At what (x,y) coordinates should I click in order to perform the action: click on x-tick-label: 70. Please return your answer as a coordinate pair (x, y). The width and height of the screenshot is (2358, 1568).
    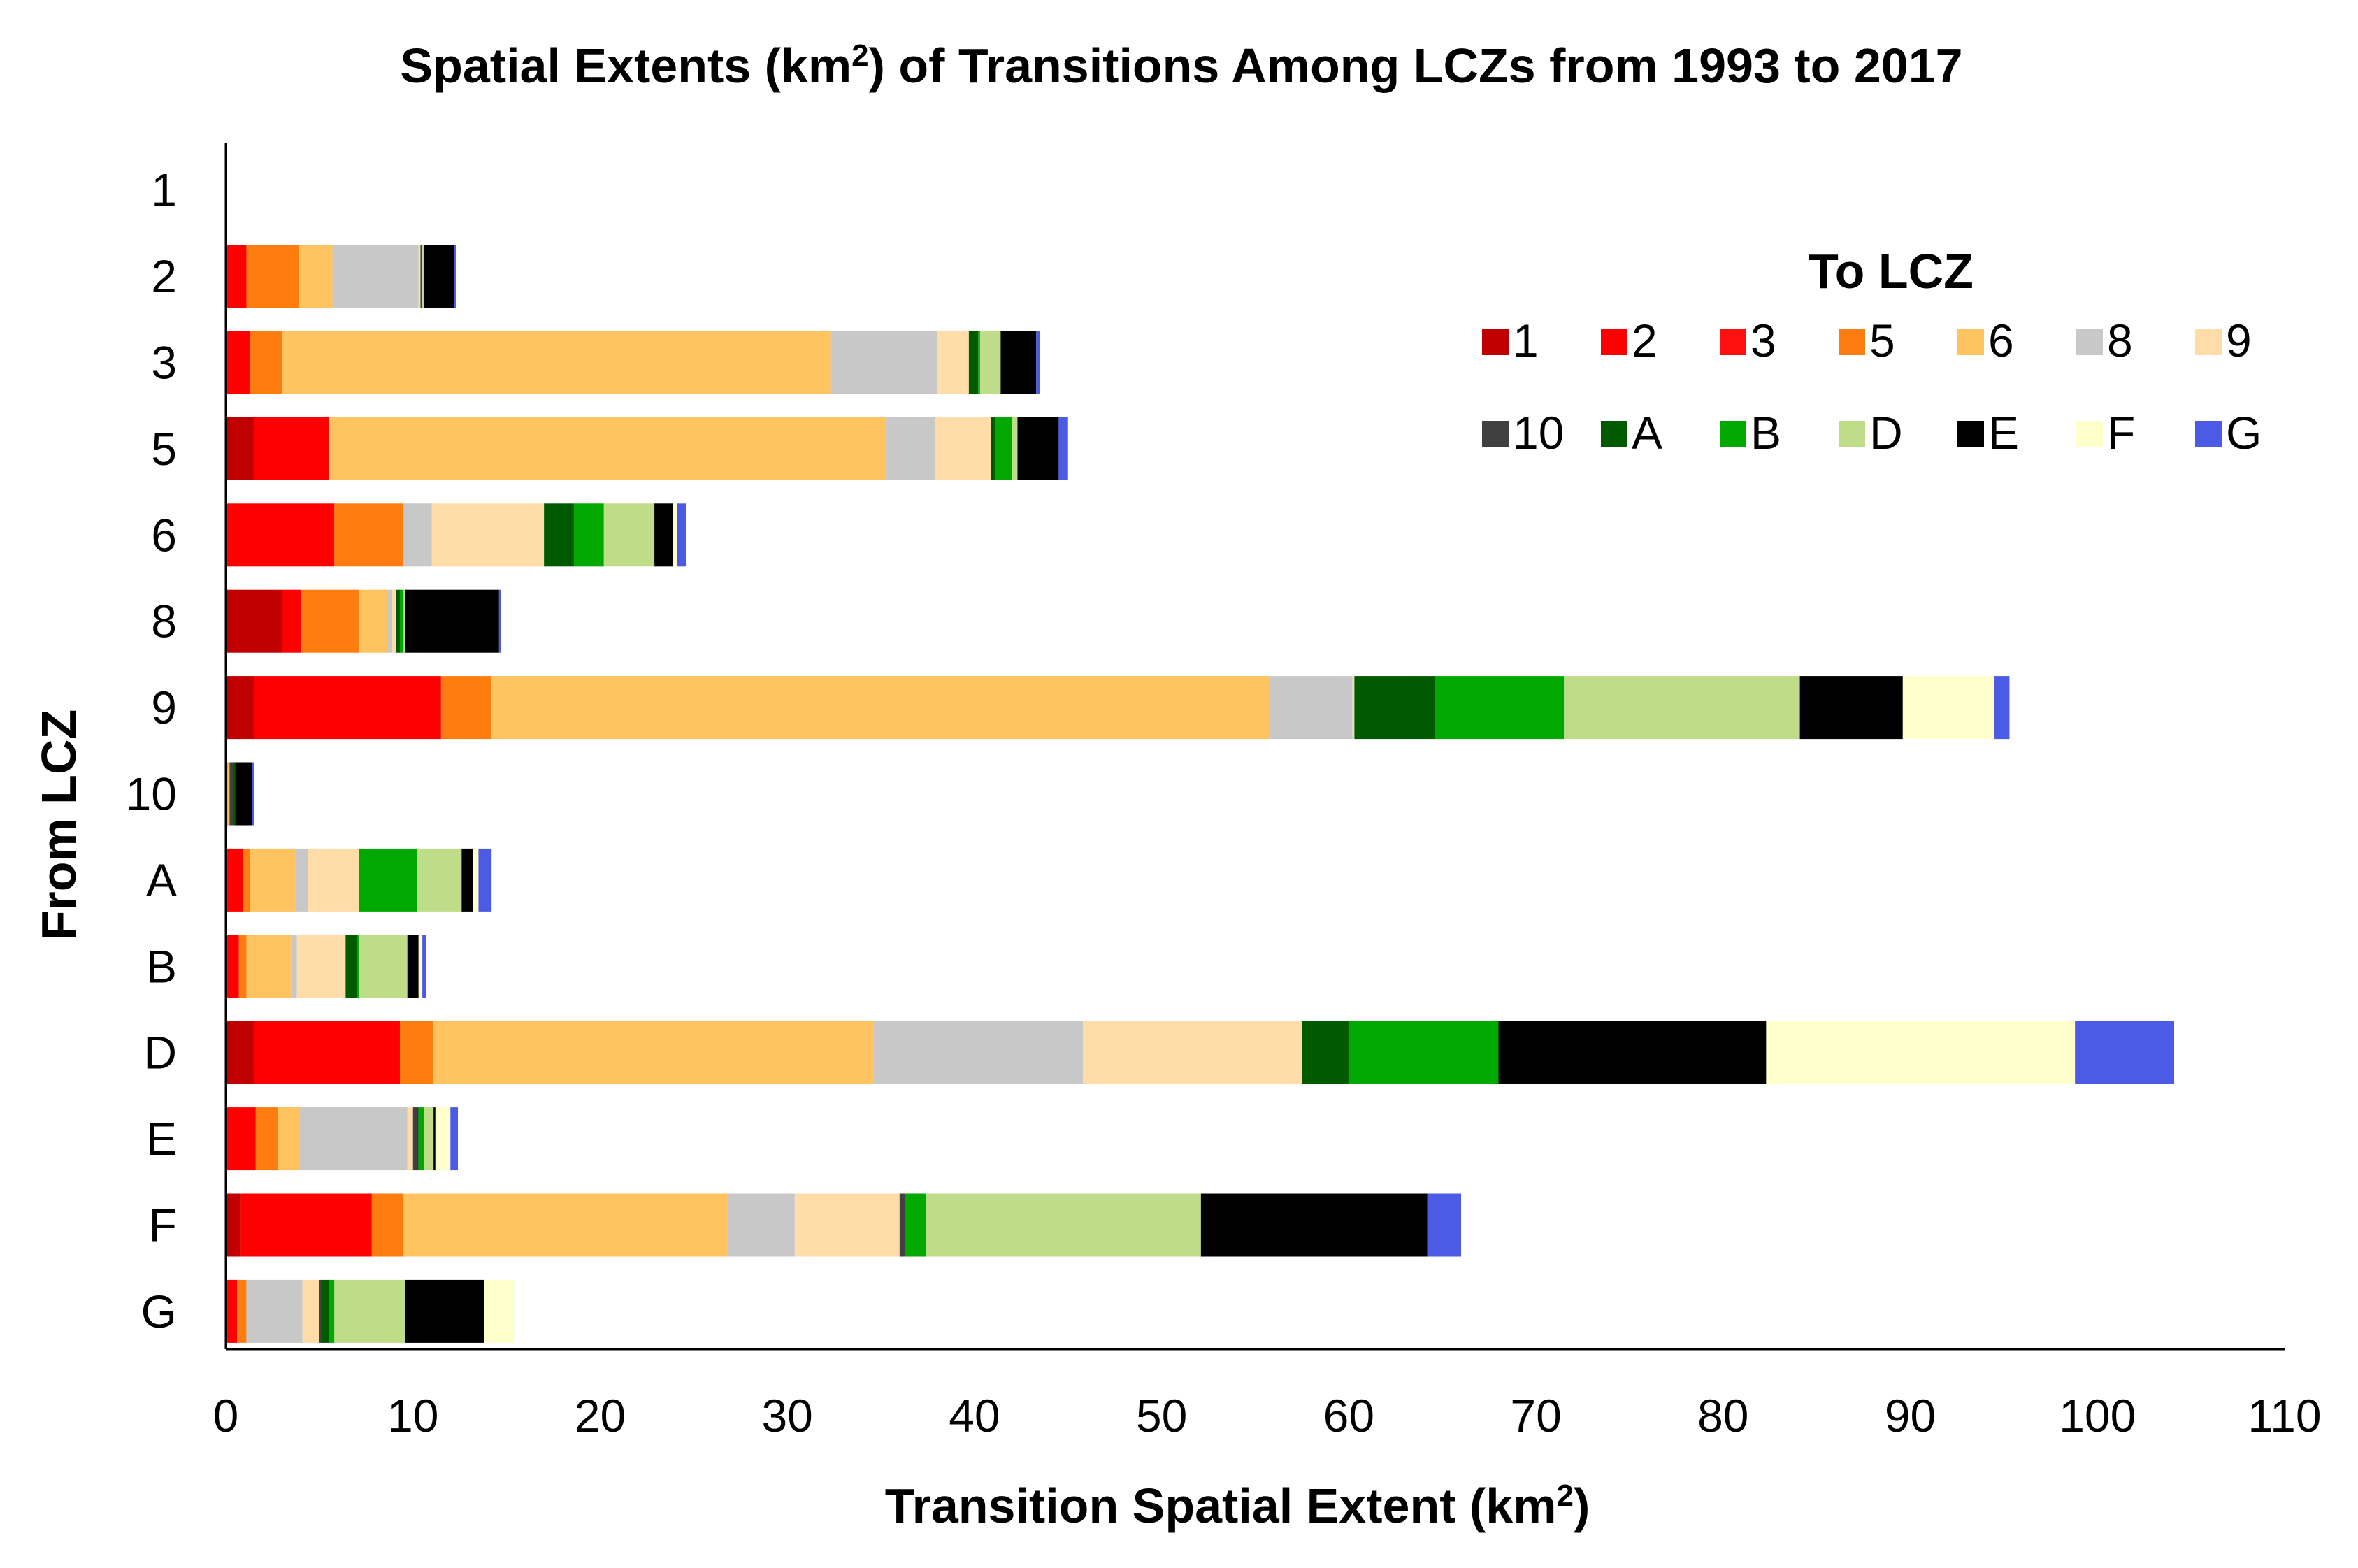
    Looking at the image, I should click on (1535, 1415).